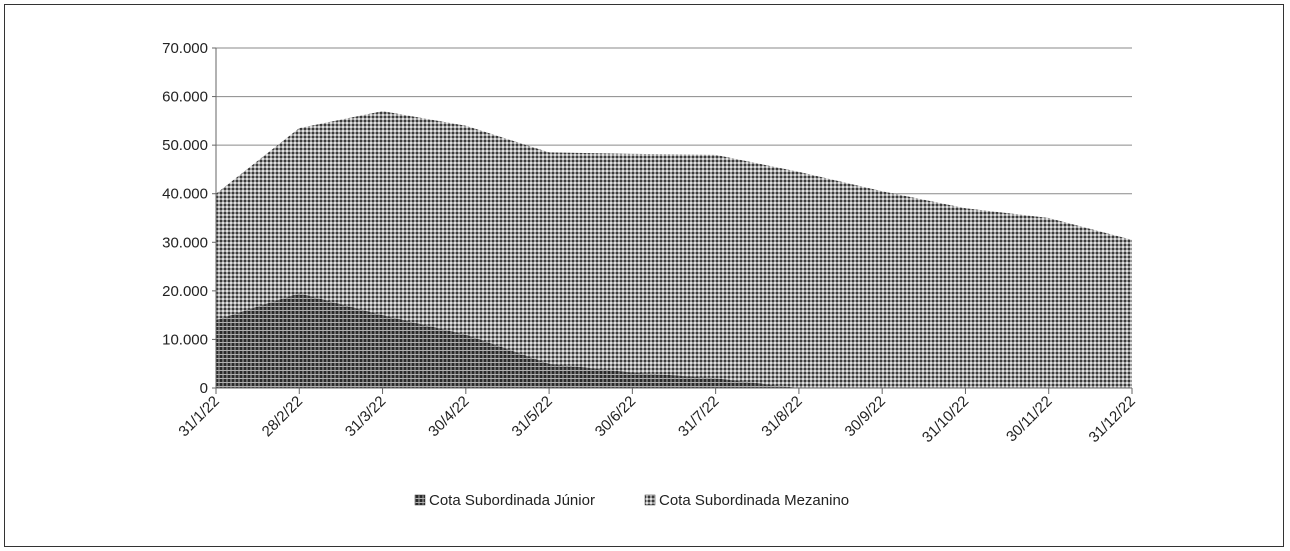 The image size is (1290, 551). What do you see at coordinates (1112, 419) in the screenshot?
I see `x-tick-label: 31/12/22` at bounding box center [1112, 419].